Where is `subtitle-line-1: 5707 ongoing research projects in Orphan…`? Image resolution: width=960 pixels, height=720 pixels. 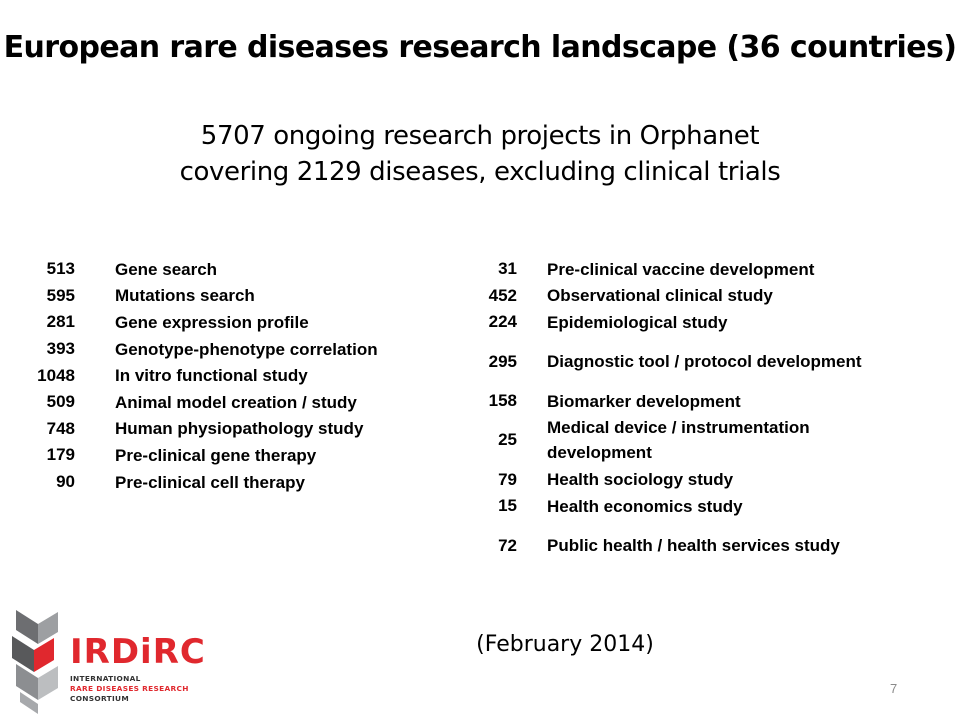
subtitle-line-1: 5707 ongoing research projects in Orphan… is located at coordinates (480, 136).